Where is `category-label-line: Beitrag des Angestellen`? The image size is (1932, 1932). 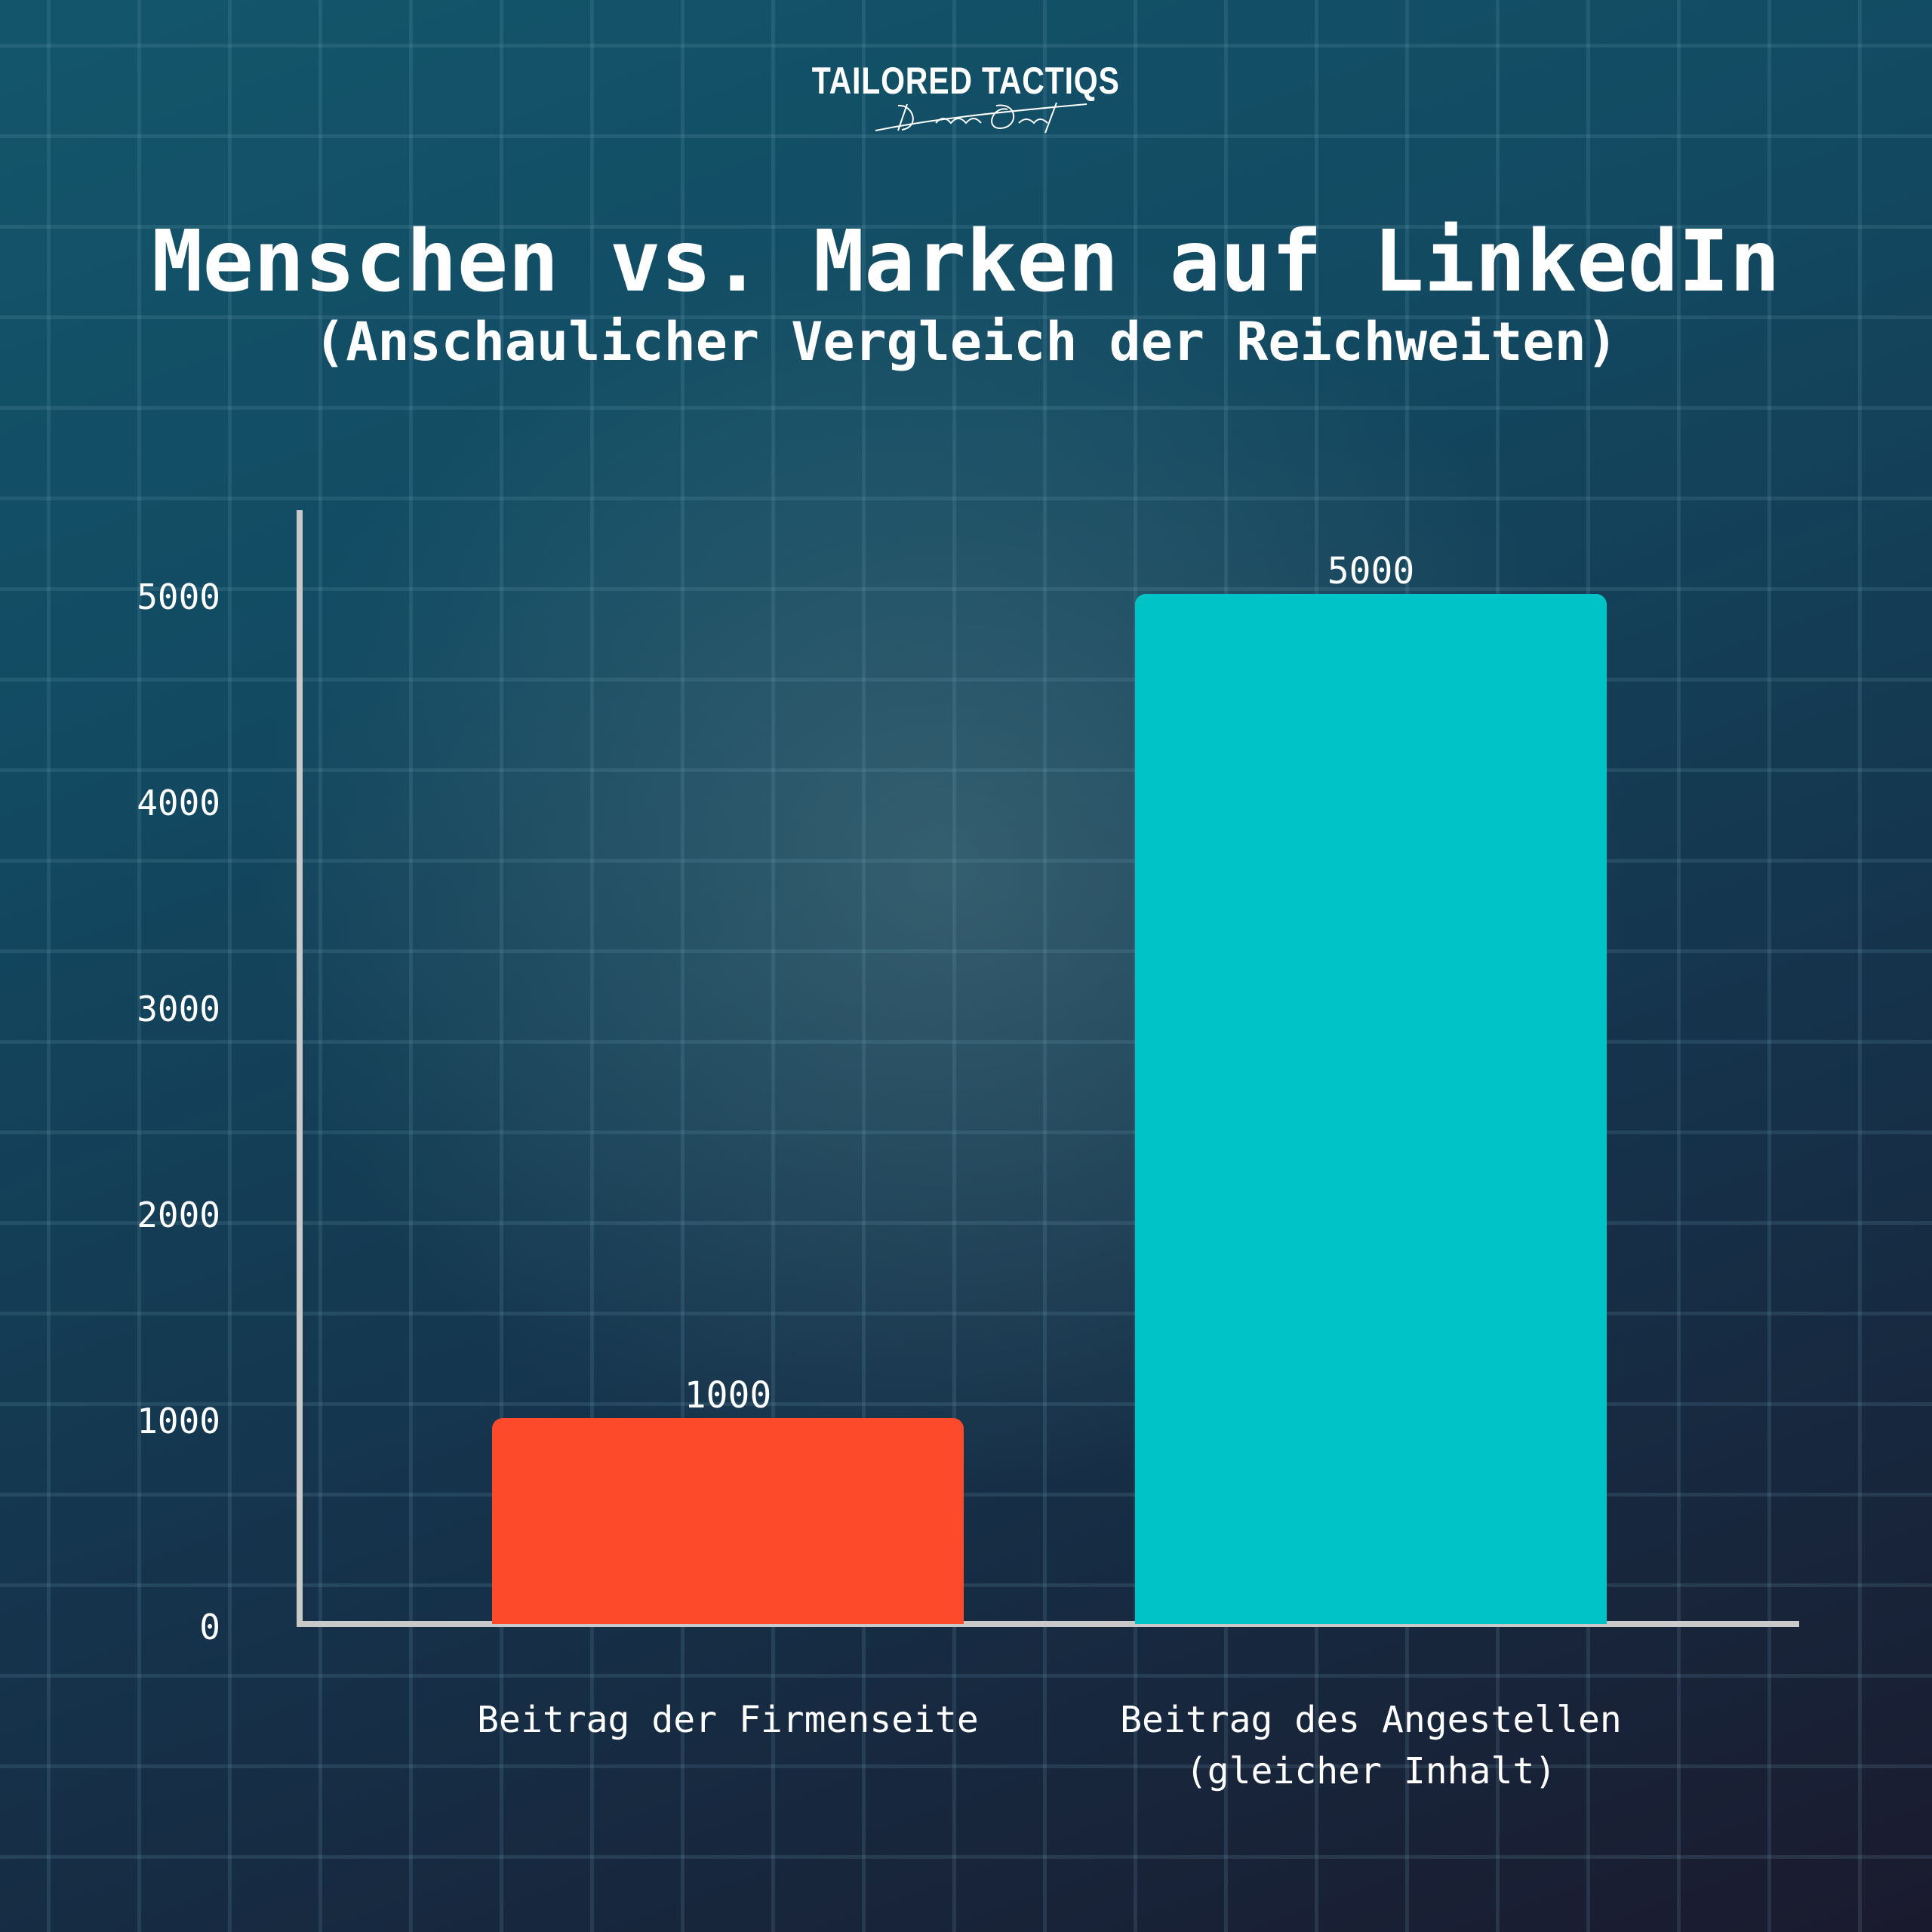 category-label-line: Beitrag des Angestellen is located at coordinates (1371, 1720).